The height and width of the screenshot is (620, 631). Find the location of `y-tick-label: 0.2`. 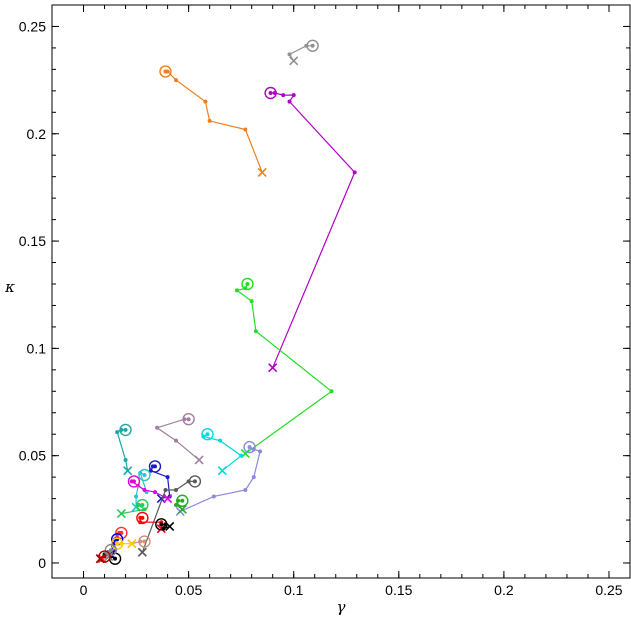

y-tick-label: 0.2 is located at coordinates (37, 134).